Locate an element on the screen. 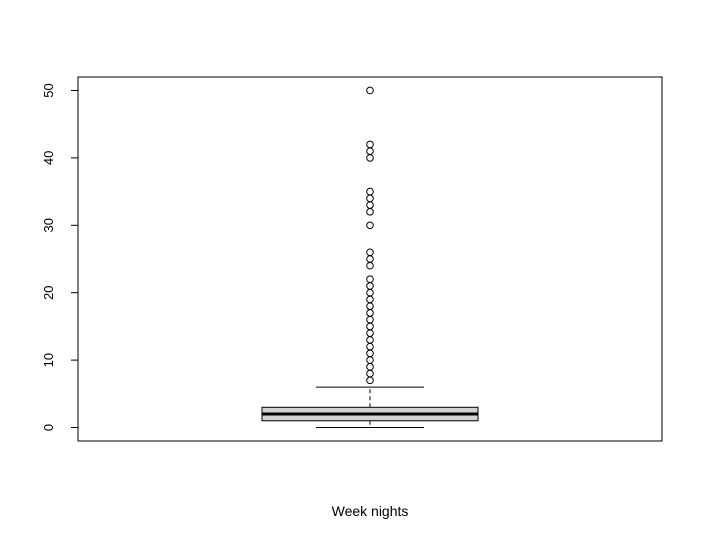 This screenshot has height=540, width=703. outlier-points is located at coordinates (370, 235).